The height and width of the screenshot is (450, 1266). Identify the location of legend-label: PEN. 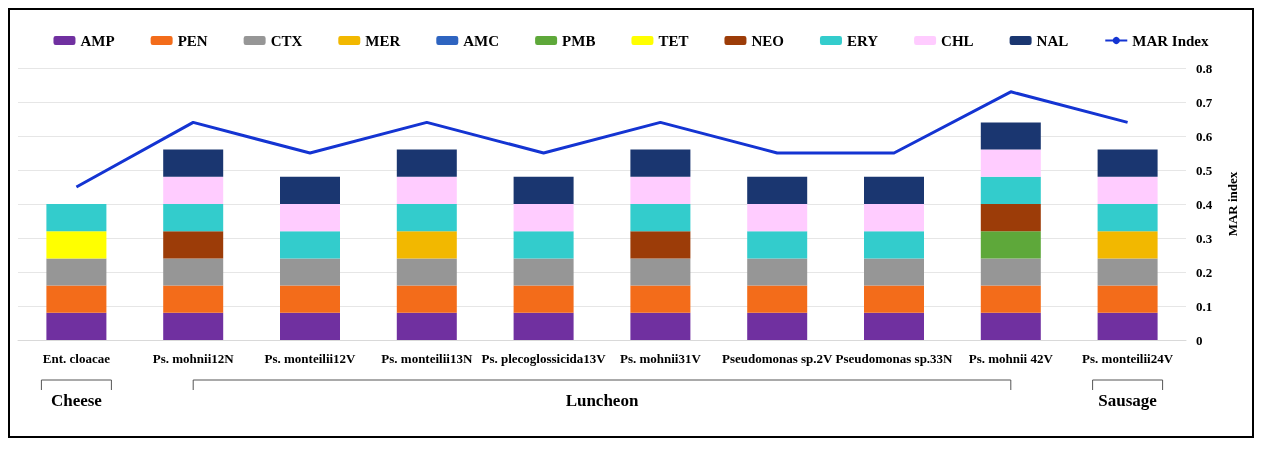
(192, 40).